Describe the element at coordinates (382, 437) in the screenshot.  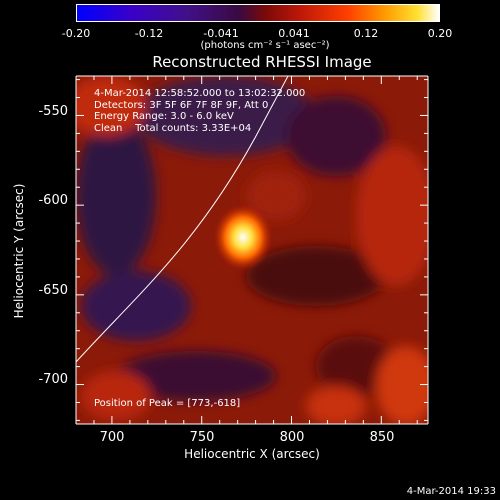
I see `x-tick-label: 850` at that location.